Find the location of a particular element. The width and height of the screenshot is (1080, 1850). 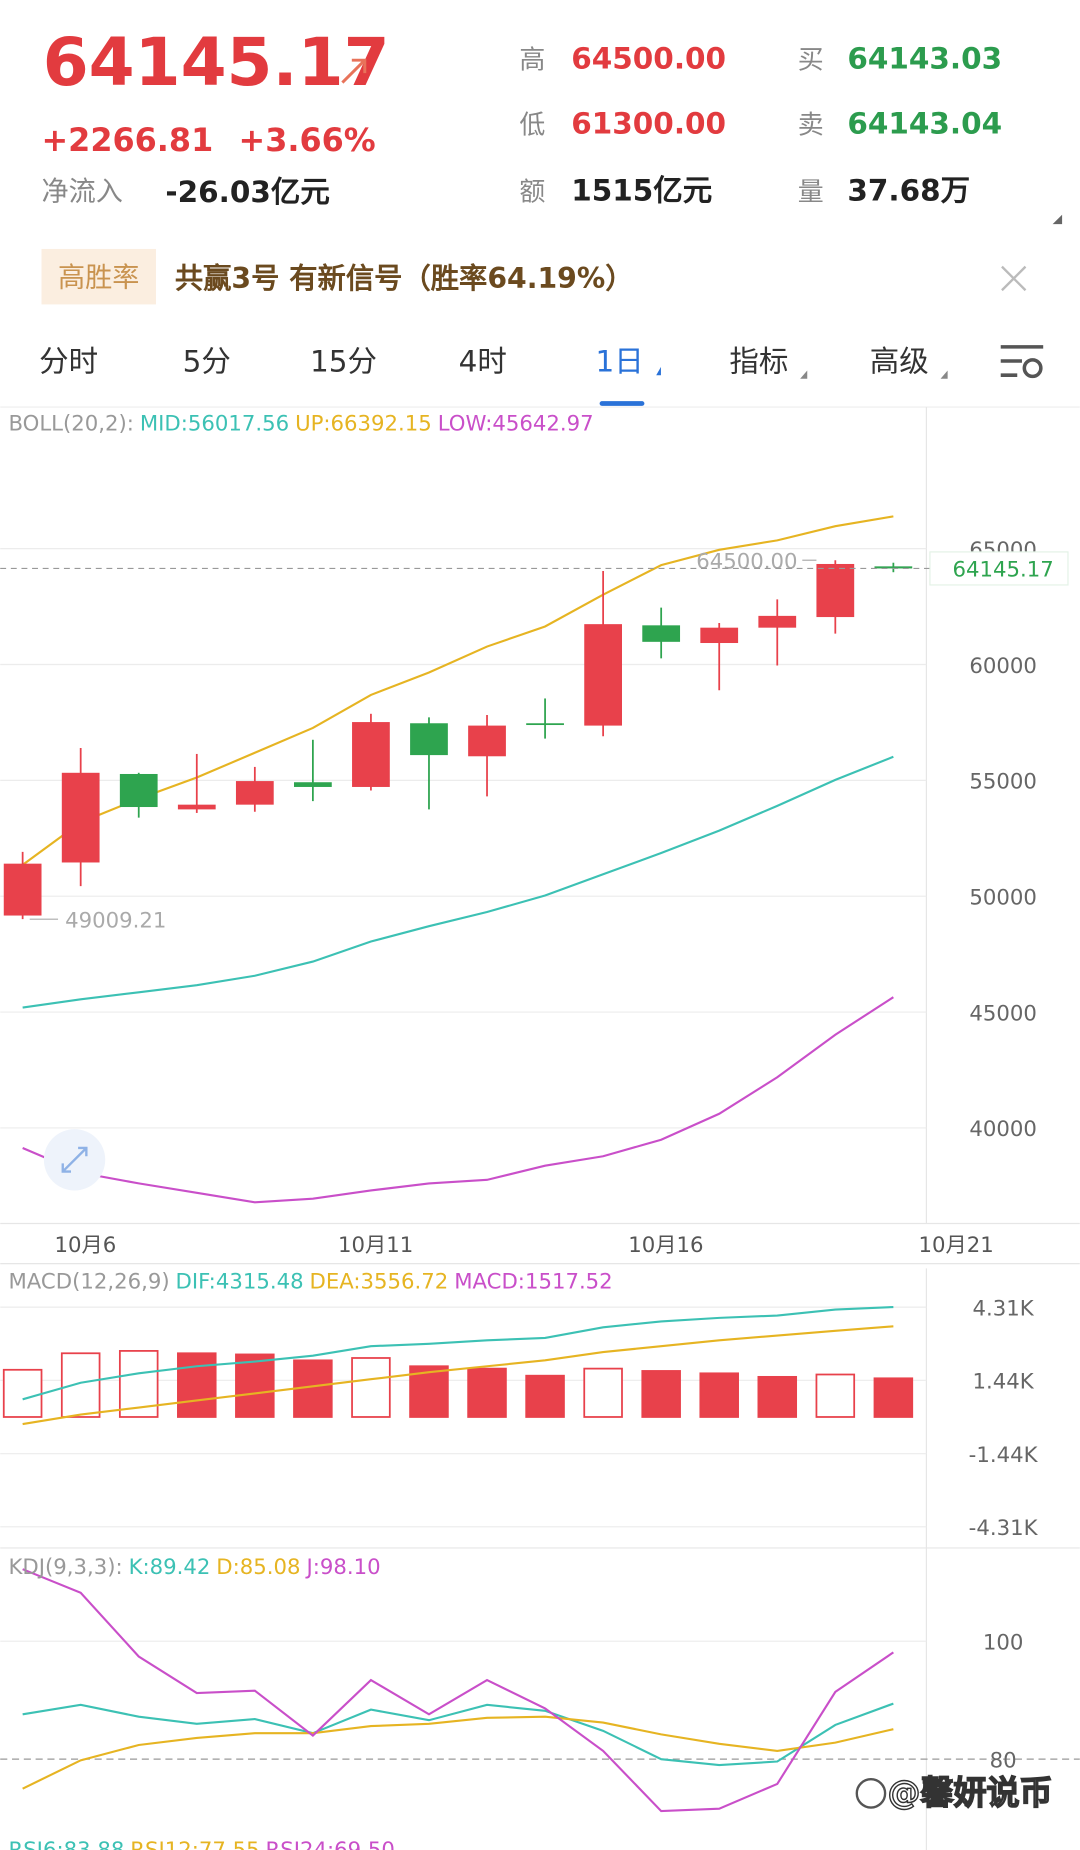

x-tick-label: 10月21 is located at coordinates (956, 1245).